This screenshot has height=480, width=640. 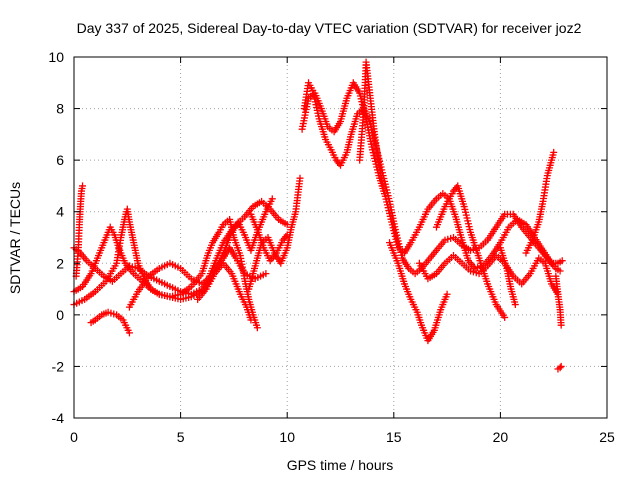 What do you see at coordinates (15, 238) in the screenshot?
I see `y-axis-label: SDTVAR / TECUs` at bounding box center [15, 238].